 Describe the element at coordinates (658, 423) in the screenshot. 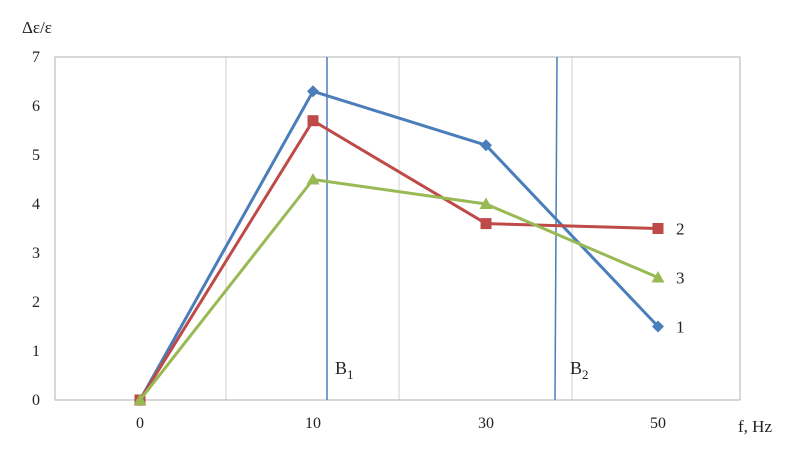

I see `x-tick-label: 50` at that location.